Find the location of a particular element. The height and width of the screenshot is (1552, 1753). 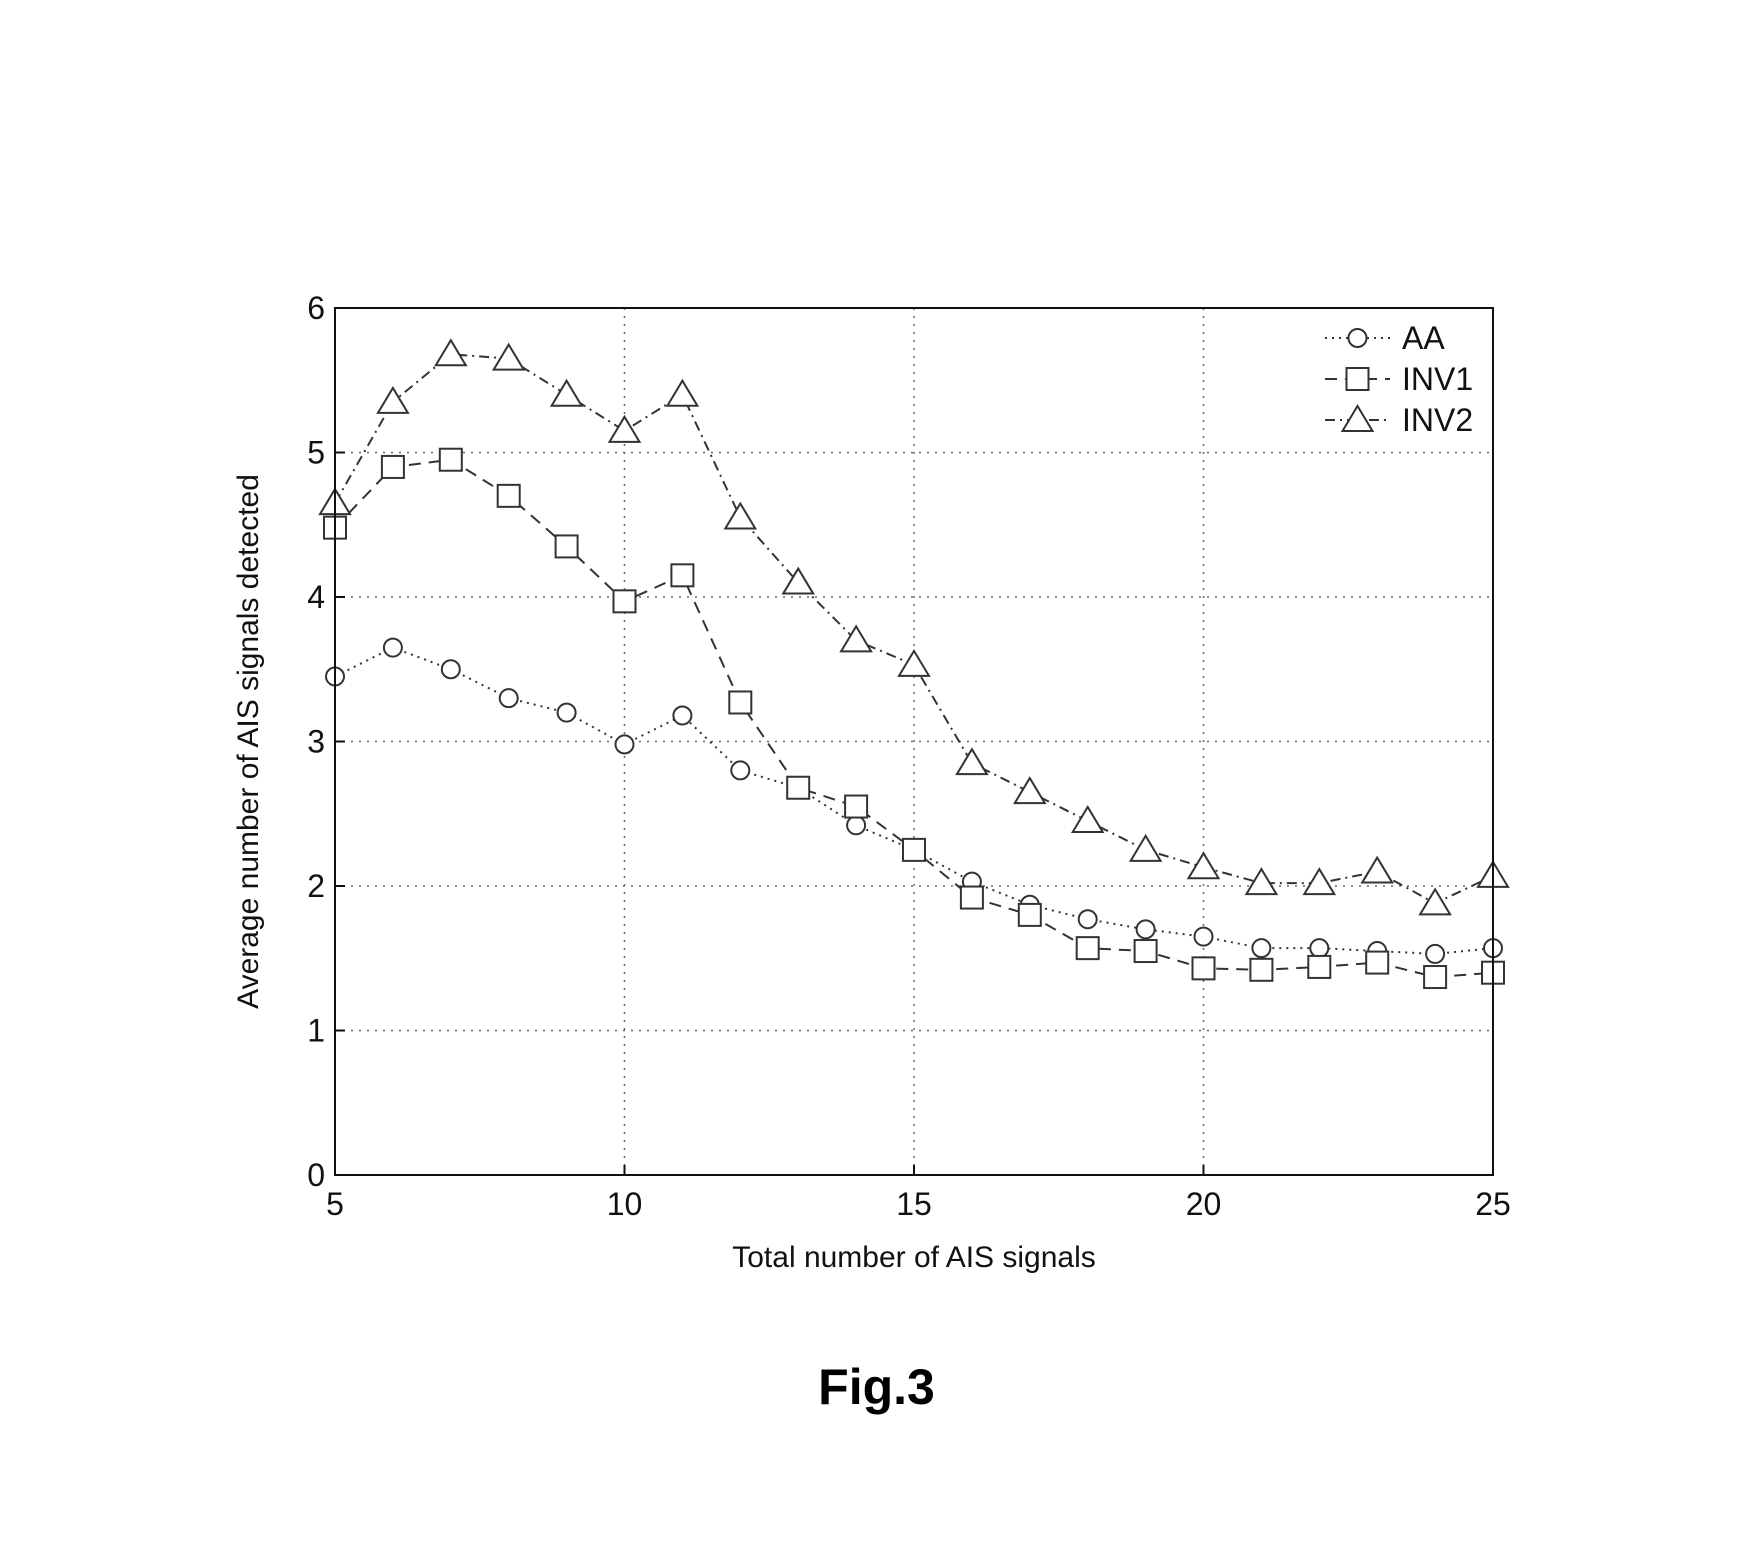

legend-label-inv2: INV2 is located at coordinates (1437, 420).